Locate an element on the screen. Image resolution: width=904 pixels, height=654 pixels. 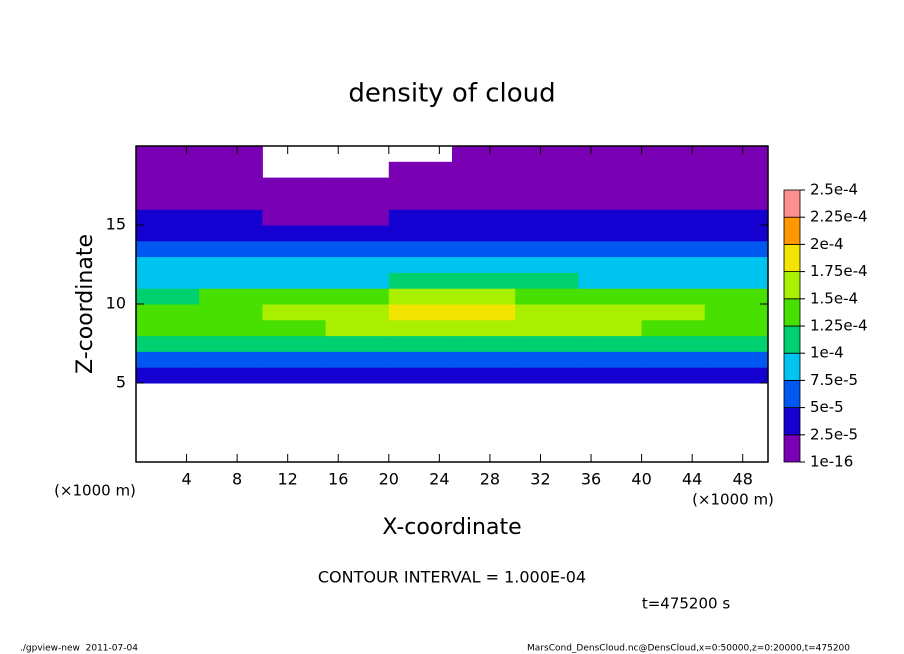
y-unit: (×1000 m) is located at coordinates (95, 491).